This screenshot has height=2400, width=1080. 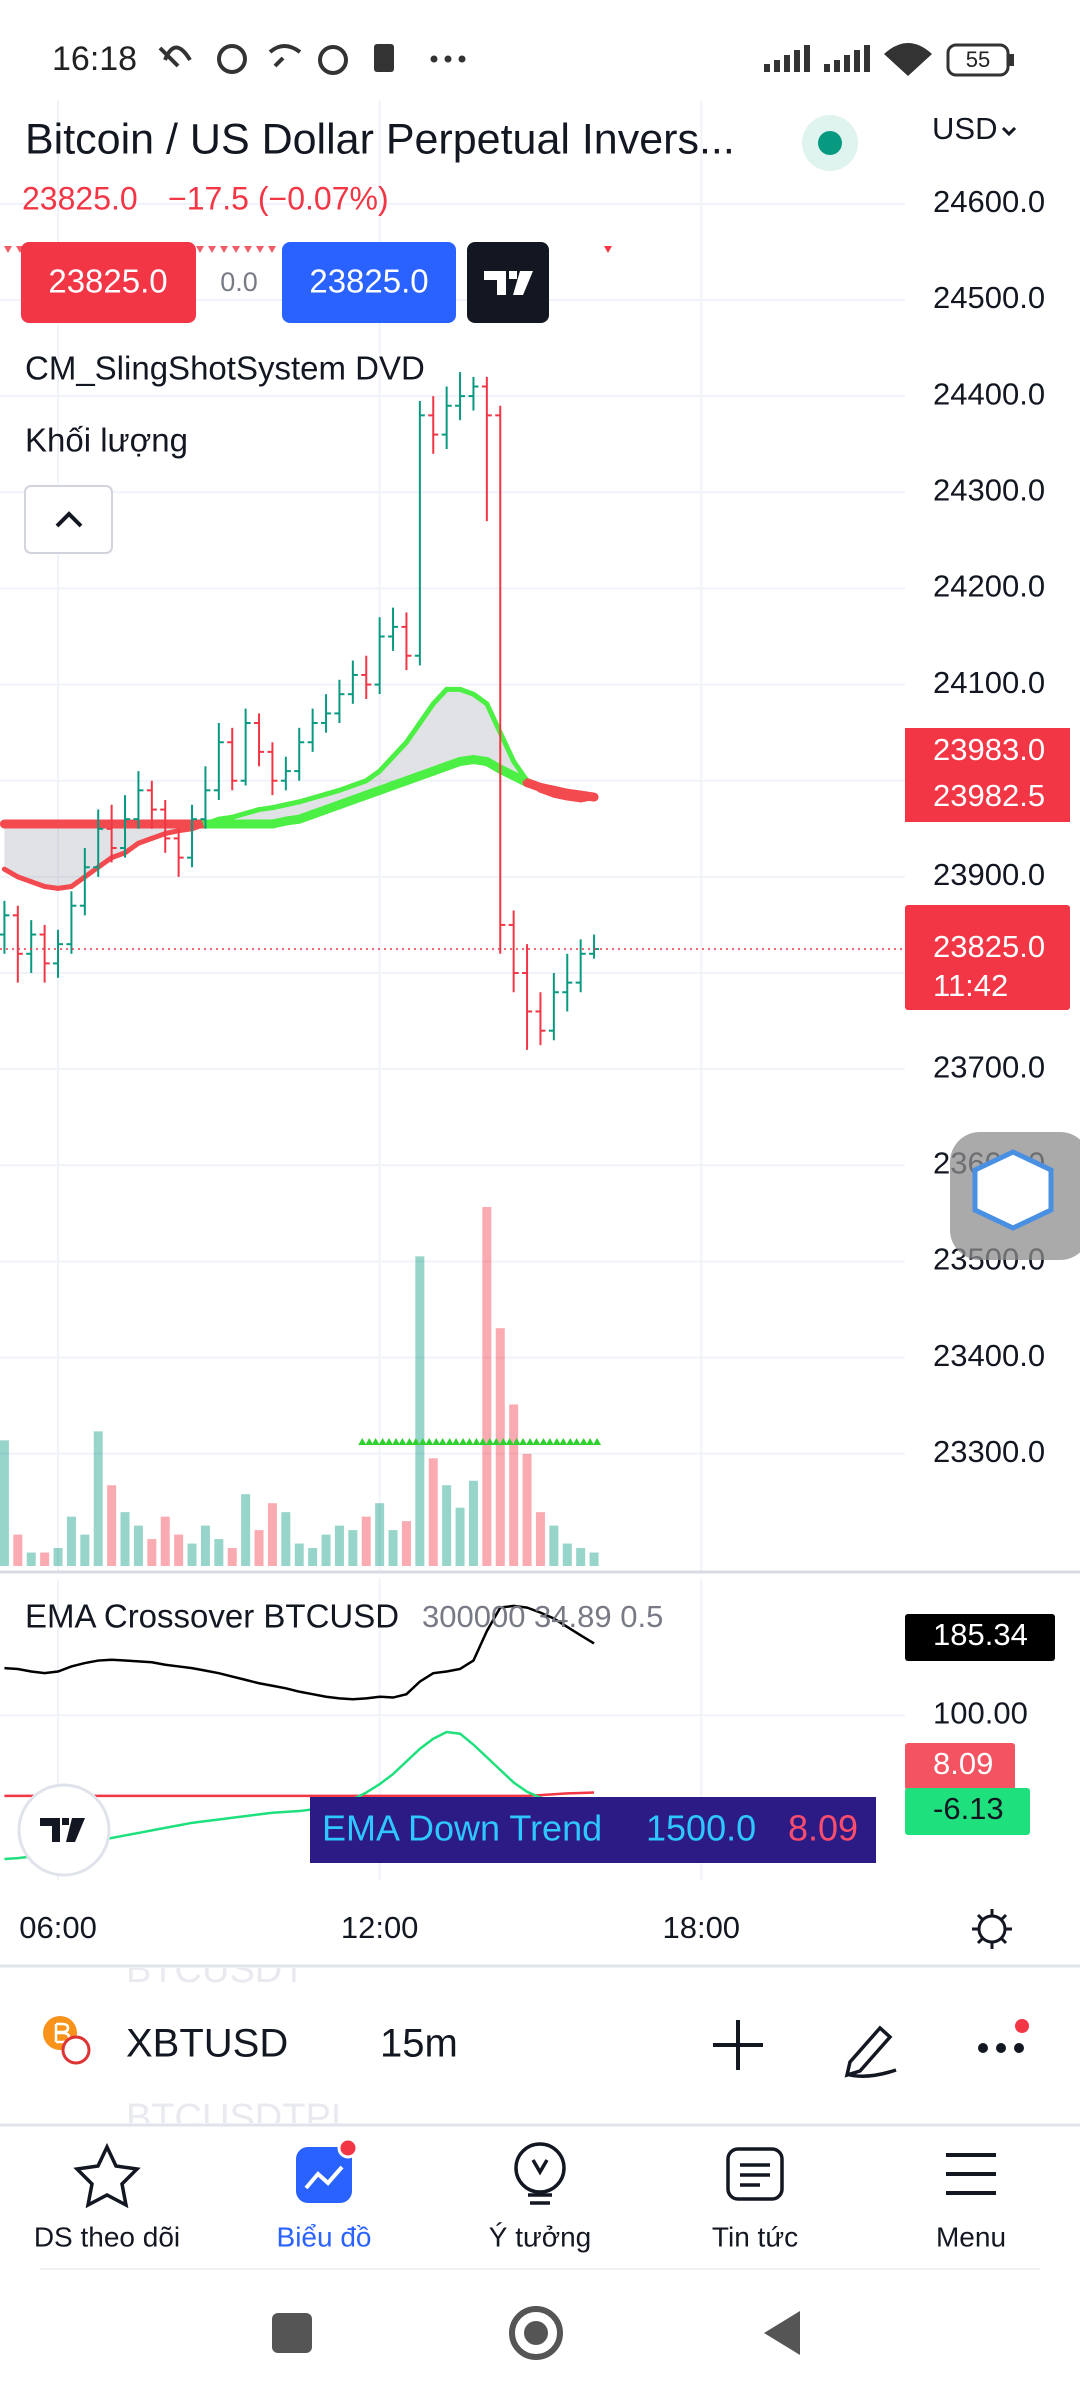 I want to click on recents-button, so click(x=292, y=2333).